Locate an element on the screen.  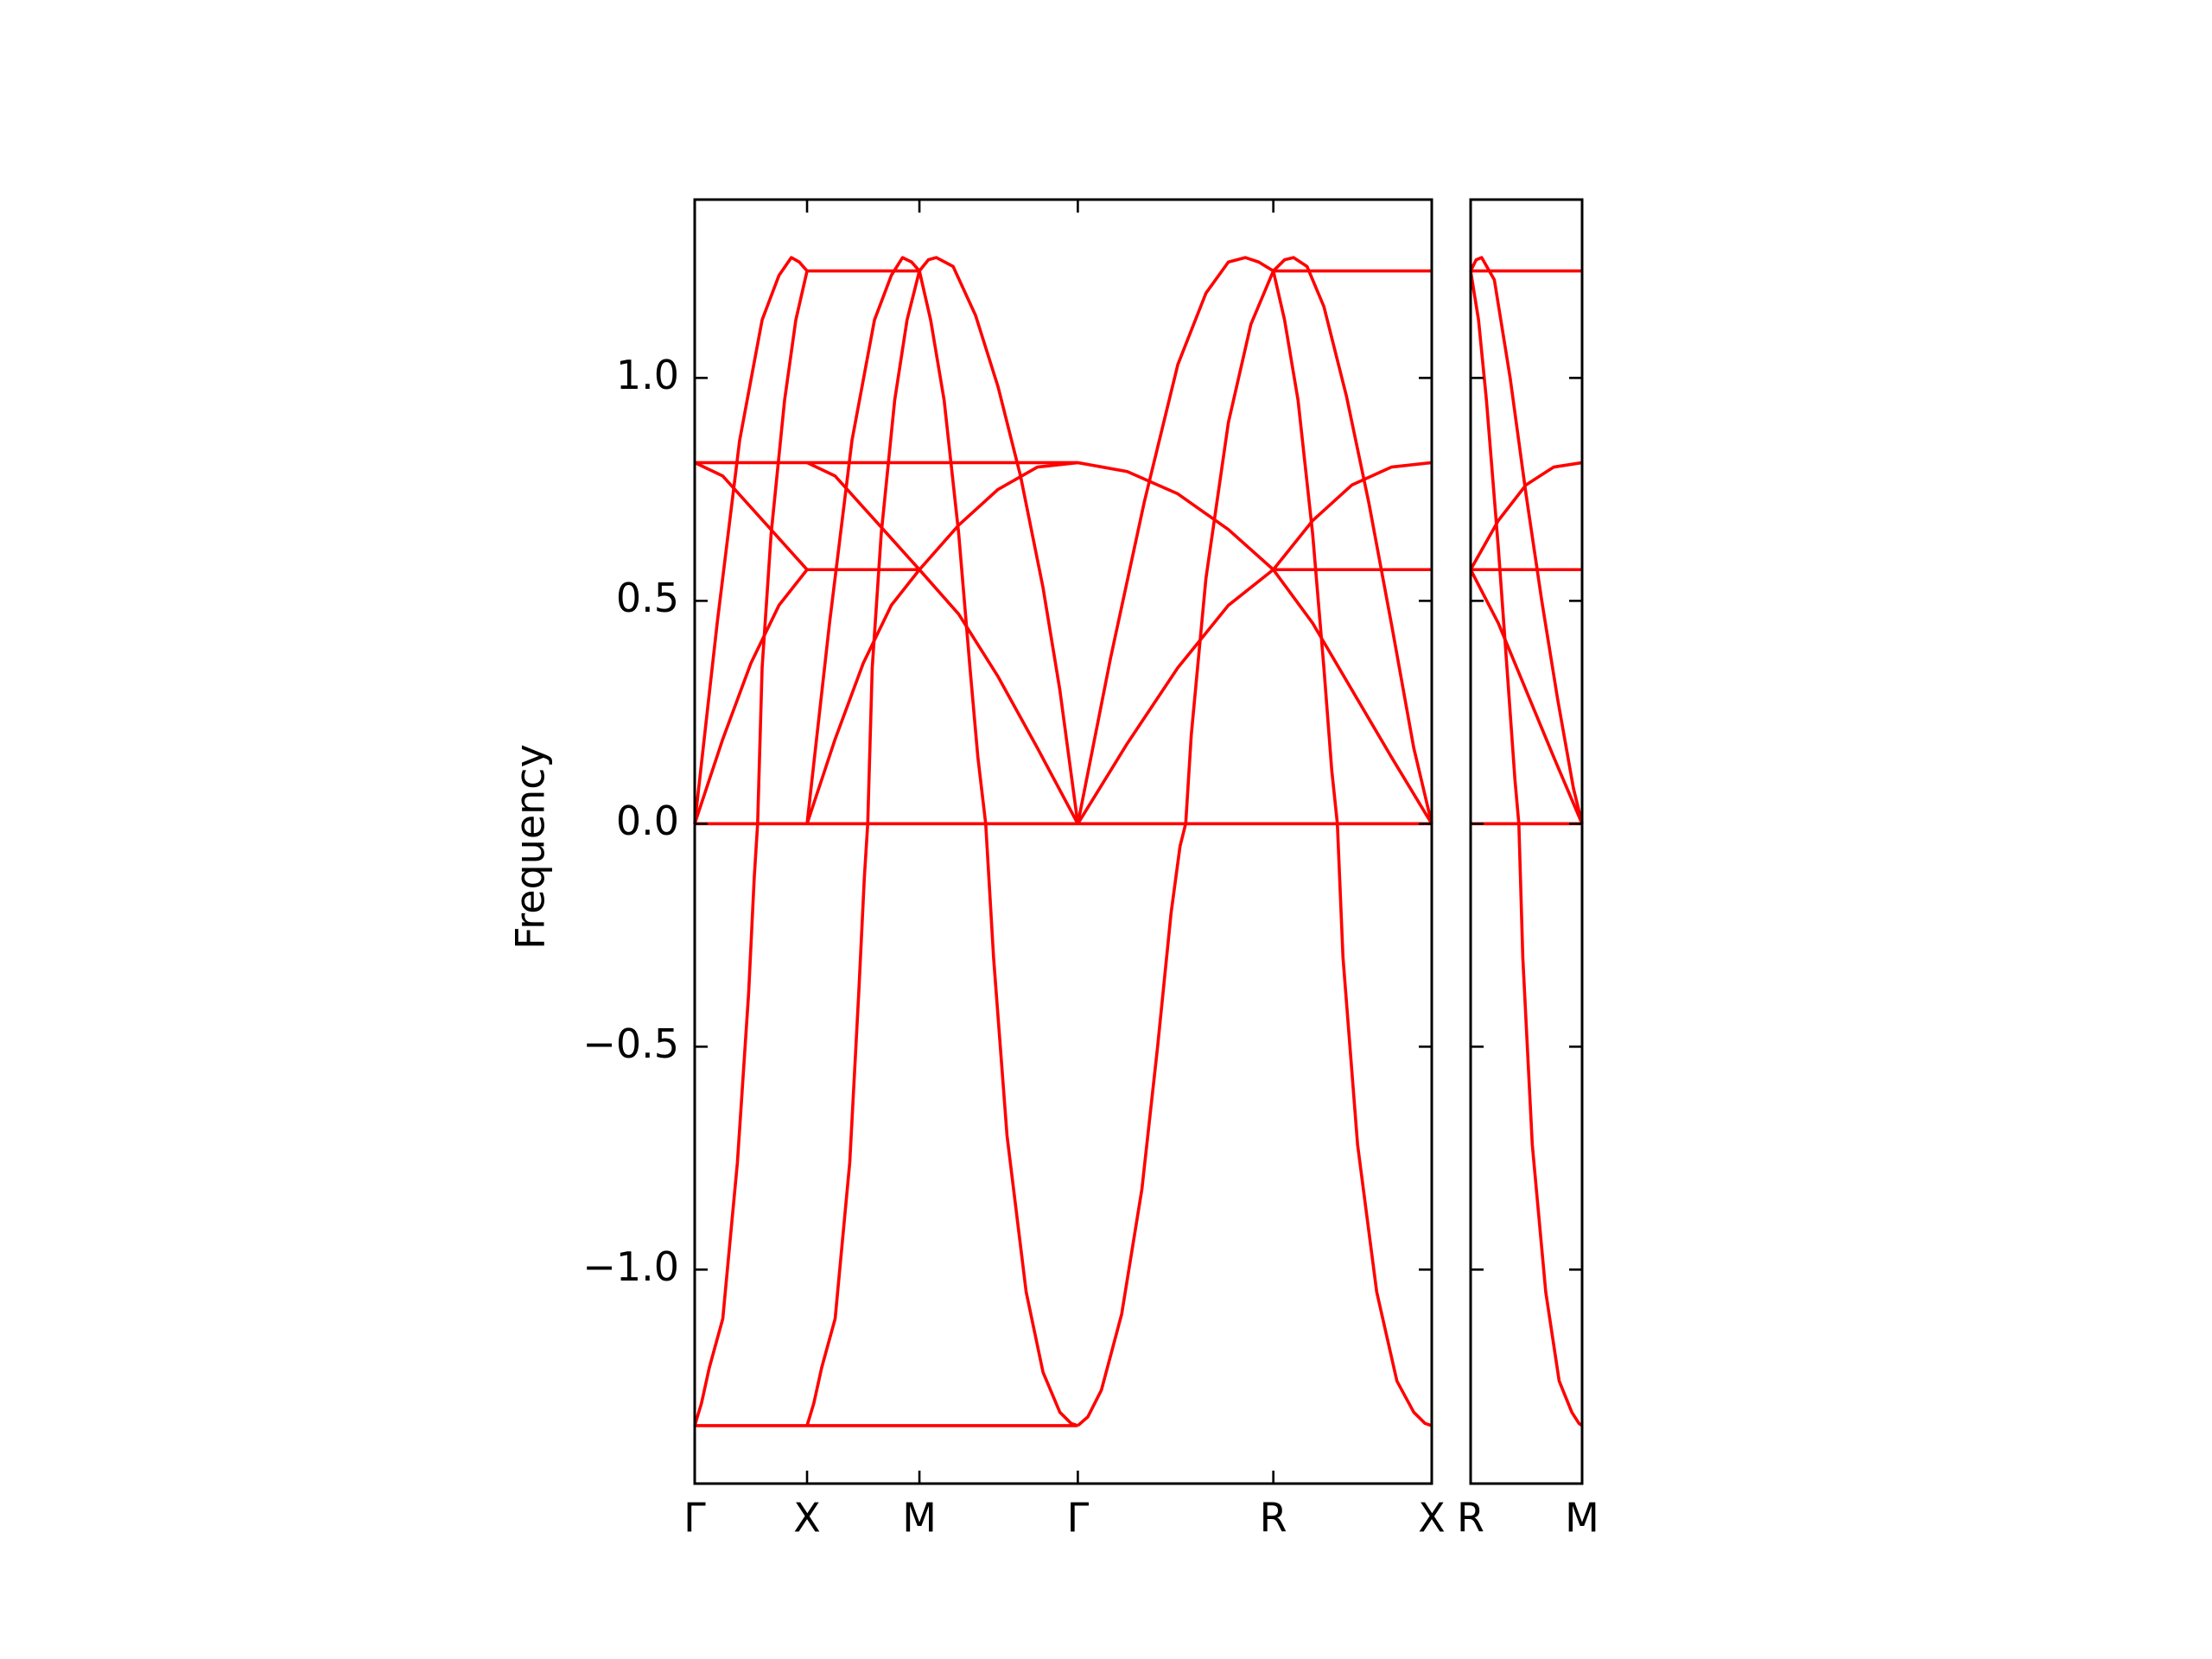
y-tick-label: −1.0 is located at coordinates (630, 1266).